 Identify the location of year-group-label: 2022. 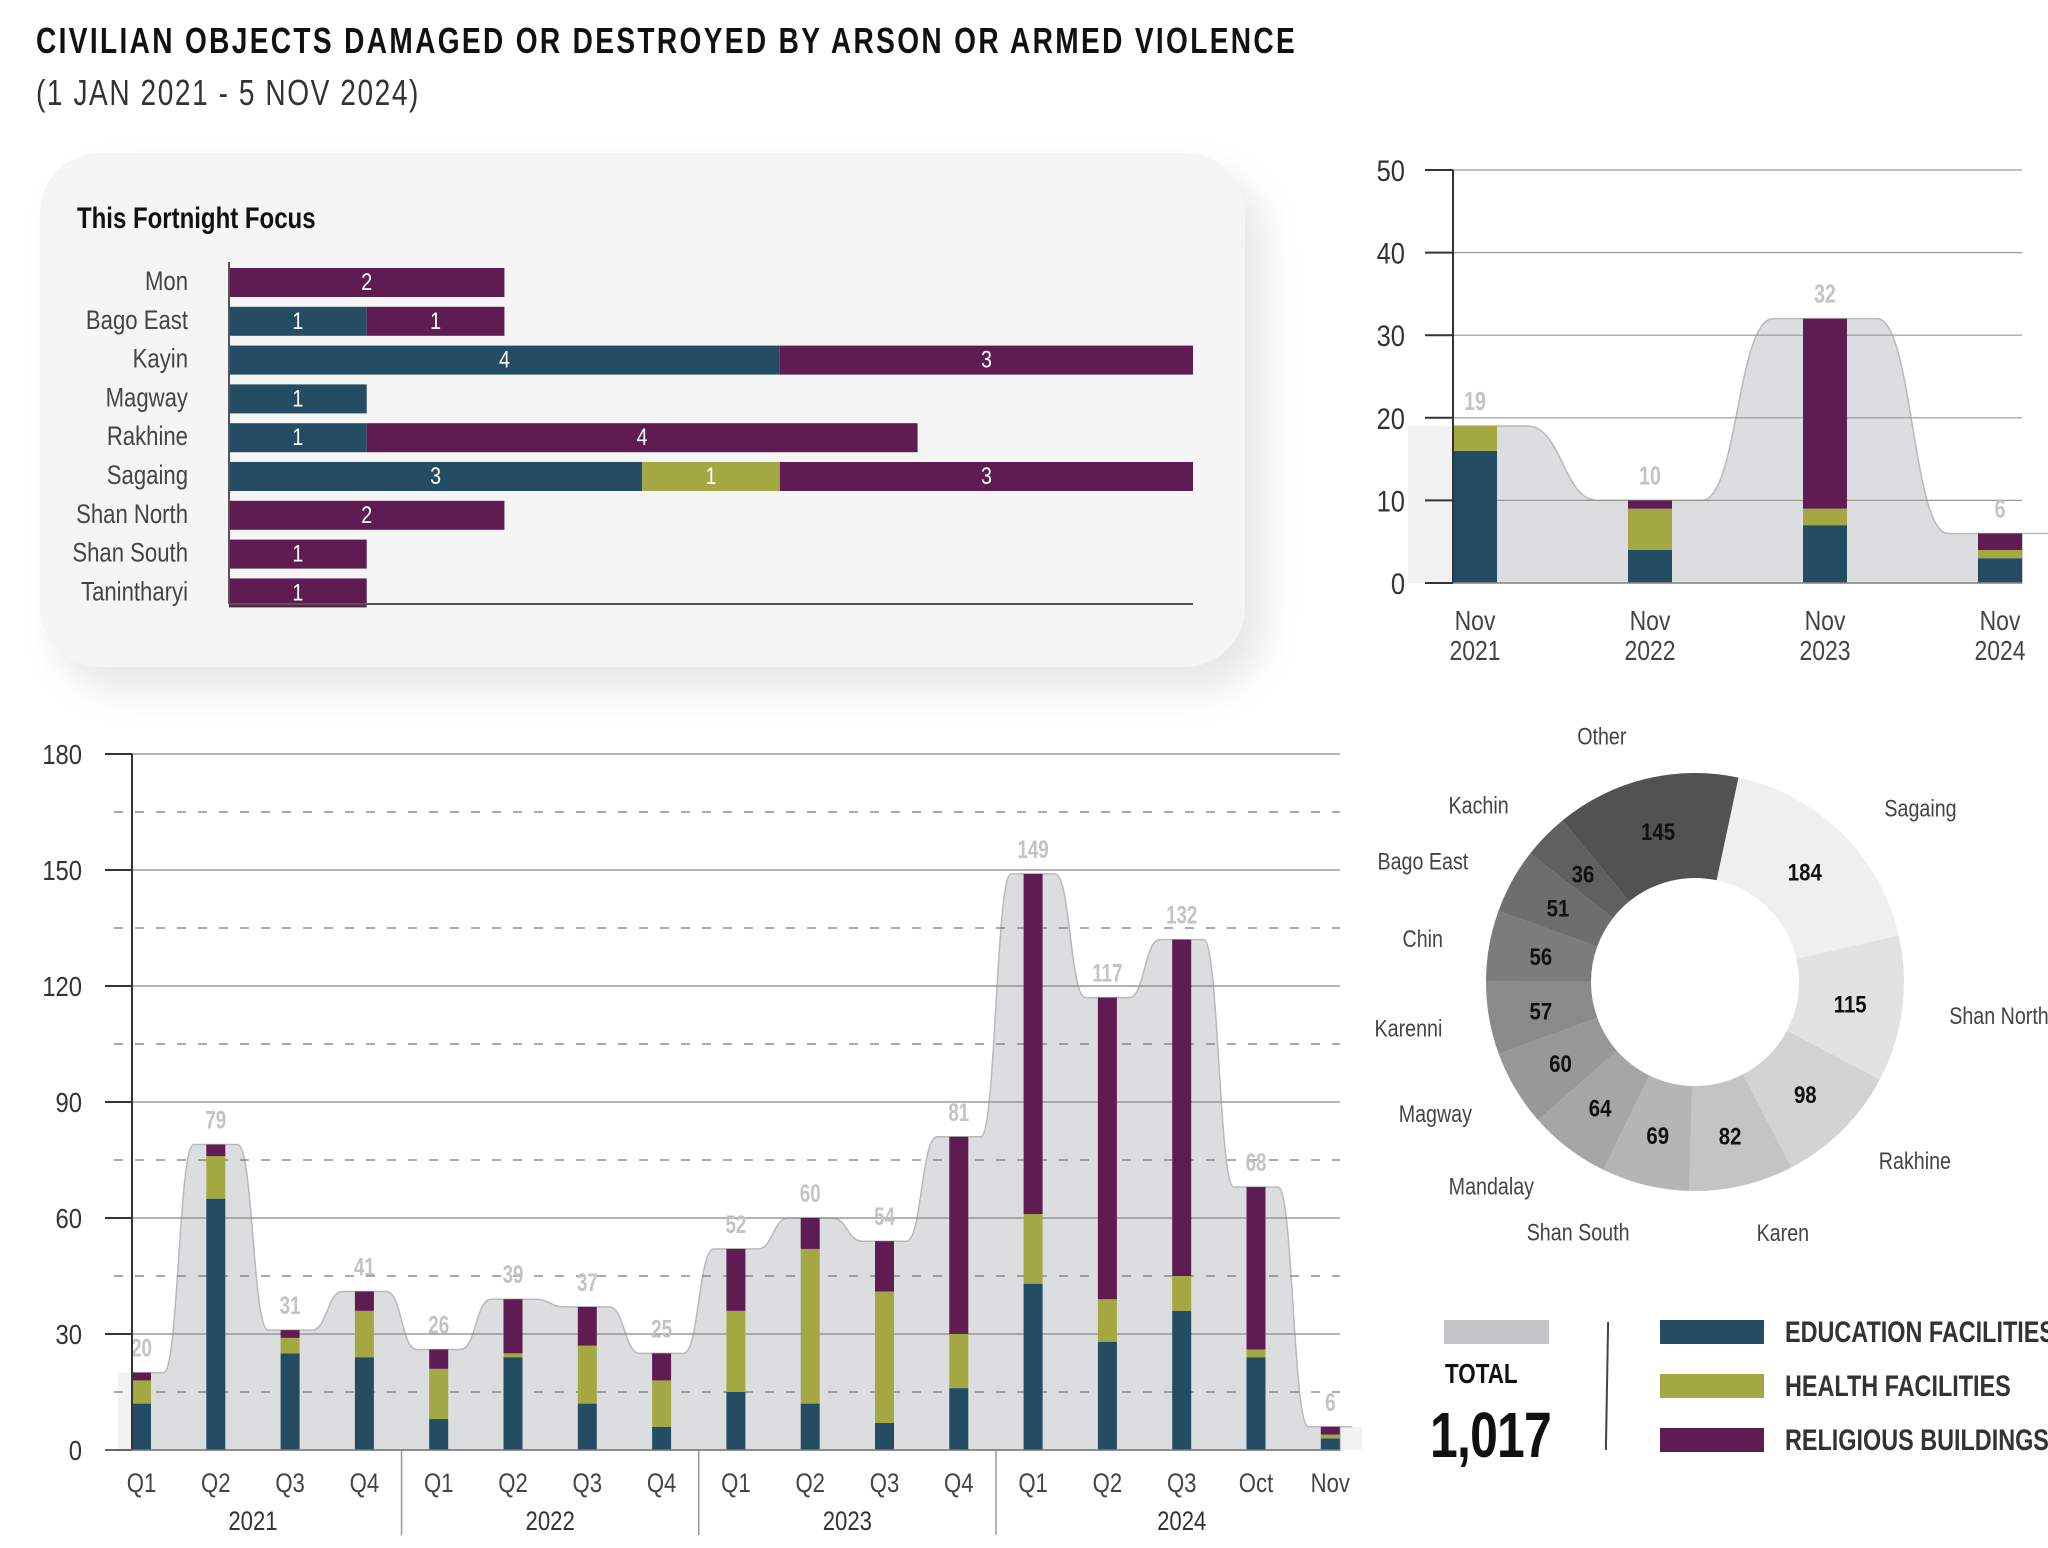
(550, 1522).